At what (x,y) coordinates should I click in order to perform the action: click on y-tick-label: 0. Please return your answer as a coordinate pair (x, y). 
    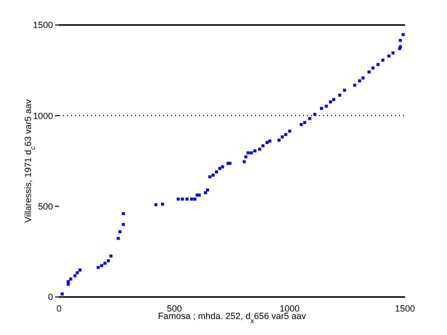
    Looking at the image, I should click on (50, 297).